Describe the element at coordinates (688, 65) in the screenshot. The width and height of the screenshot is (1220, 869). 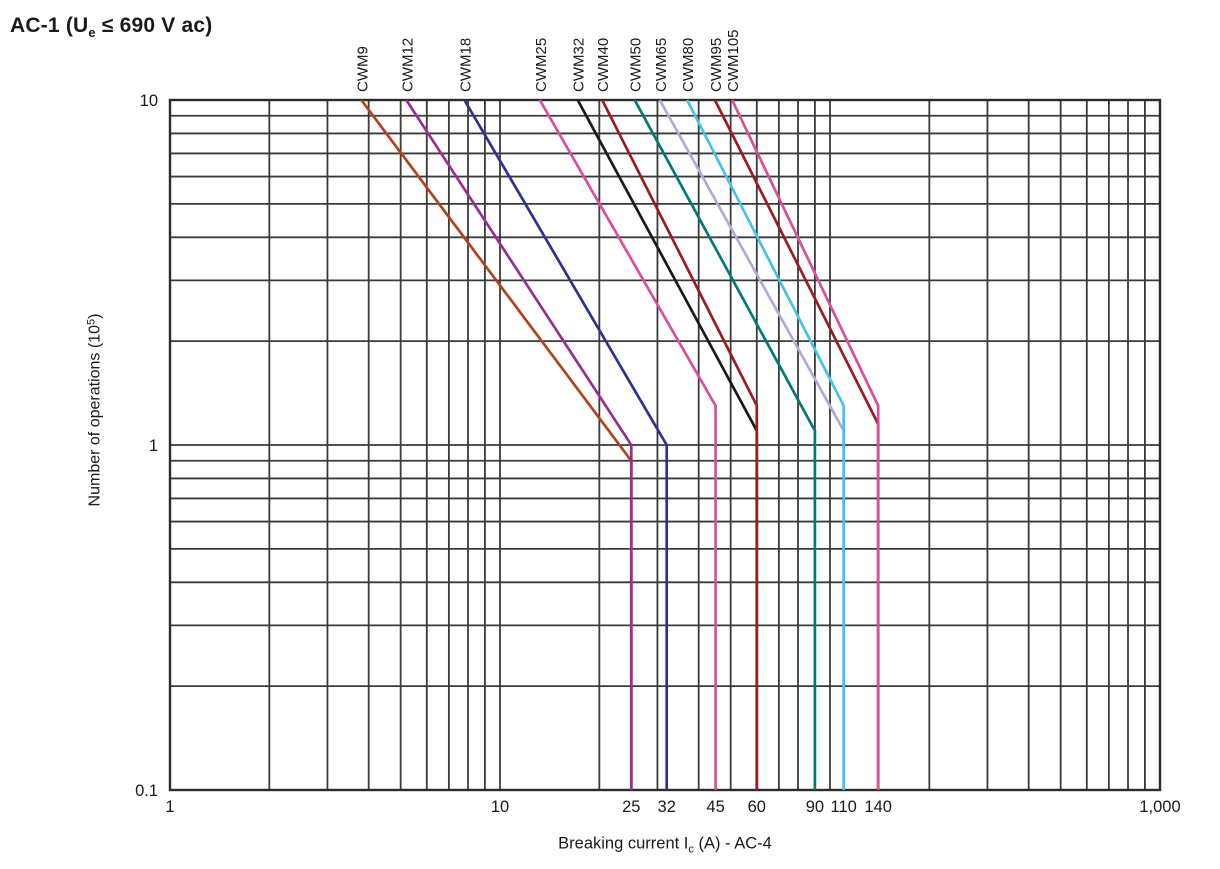
I see `curve-label-CWM80: CWM80` at that location.